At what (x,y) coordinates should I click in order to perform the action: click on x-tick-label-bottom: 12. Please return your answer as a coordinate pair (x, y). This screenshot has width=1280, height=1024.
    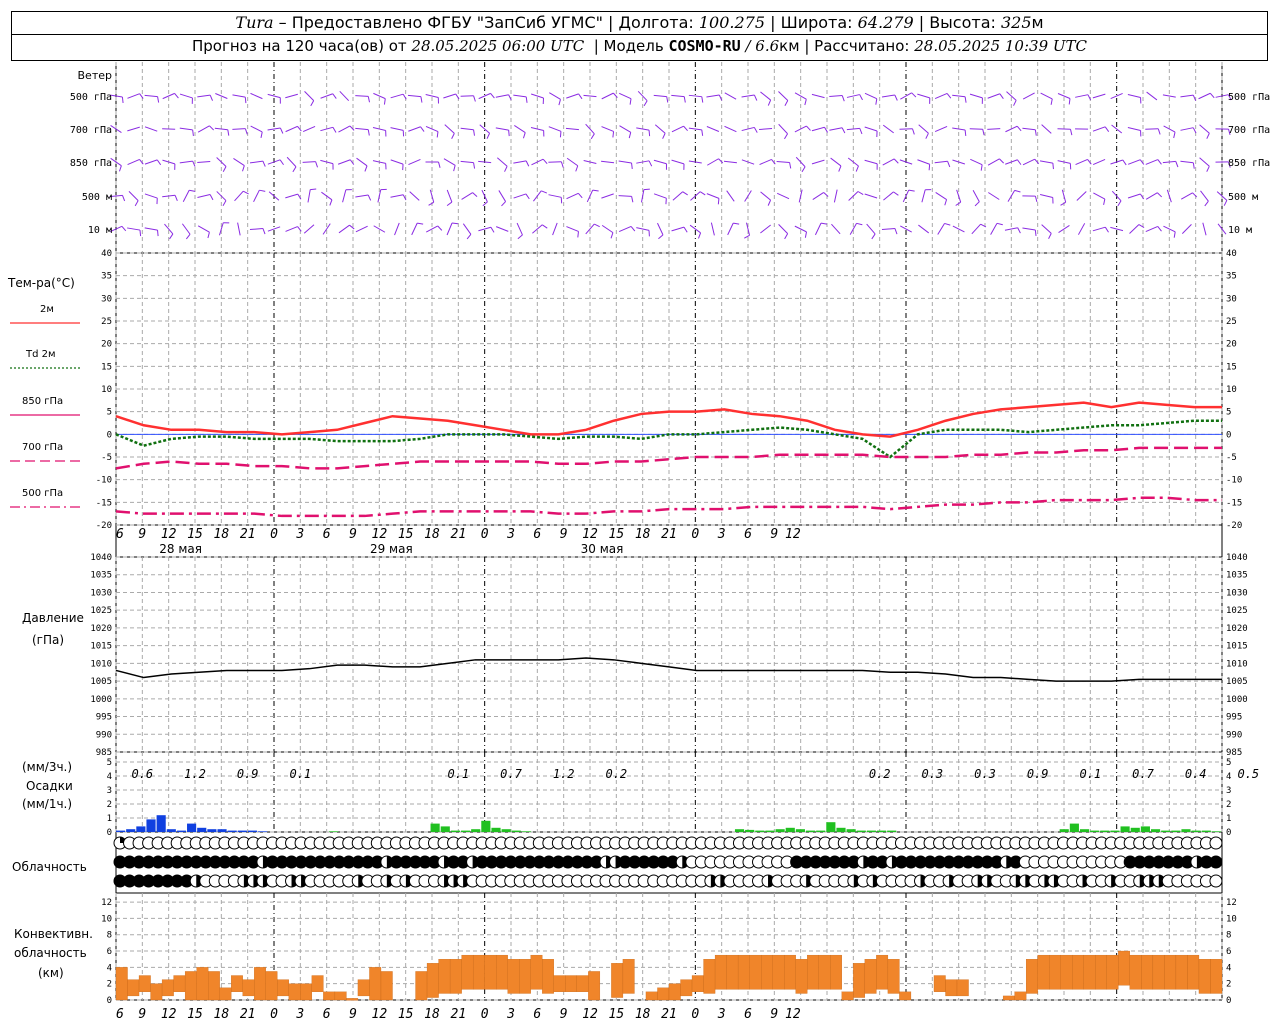
    Looking at the image, I should click on (590, 1014).